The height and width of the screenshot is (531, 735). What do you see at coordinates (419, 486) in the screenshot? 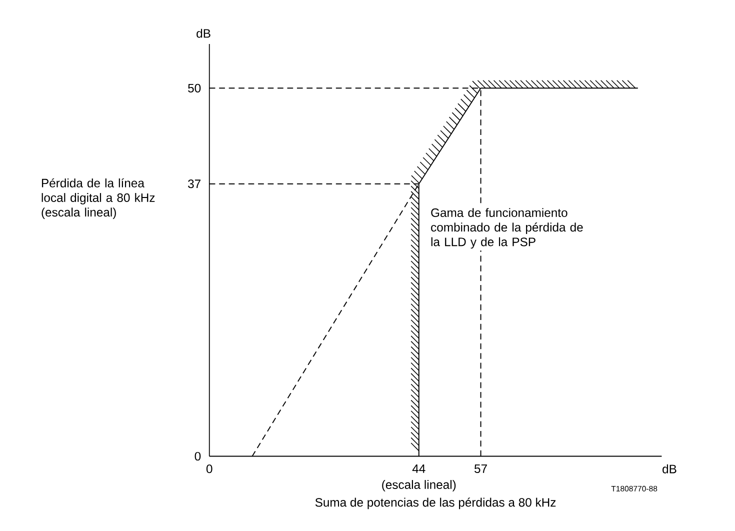
I see `text: (escala lineal)` at bounding box center [419, 486].